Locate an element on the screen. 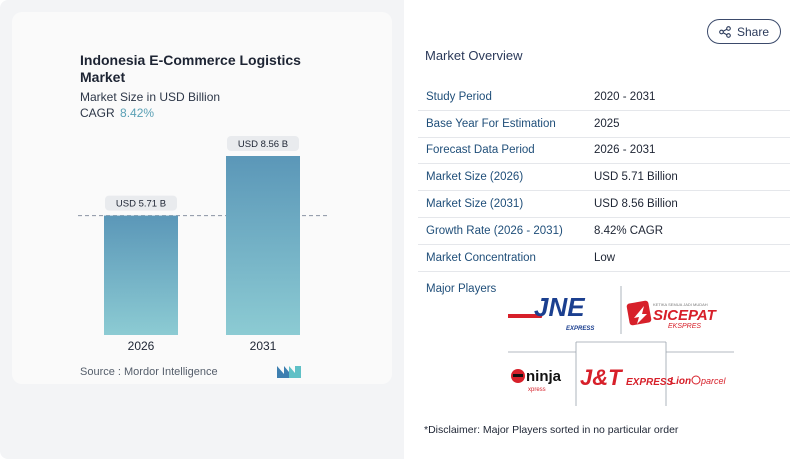 This screenshot has height=459, width=800. overview-row: Market Size (2026) USD 5.71 Billion is located at coordinates (604, 178).